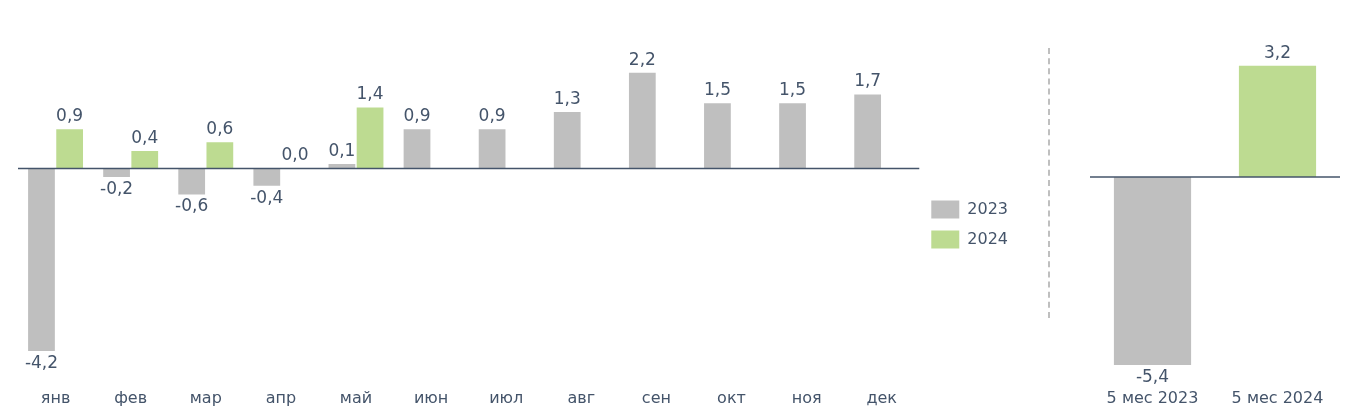  I want to click on data-label: -0,6, so click(192, 205).